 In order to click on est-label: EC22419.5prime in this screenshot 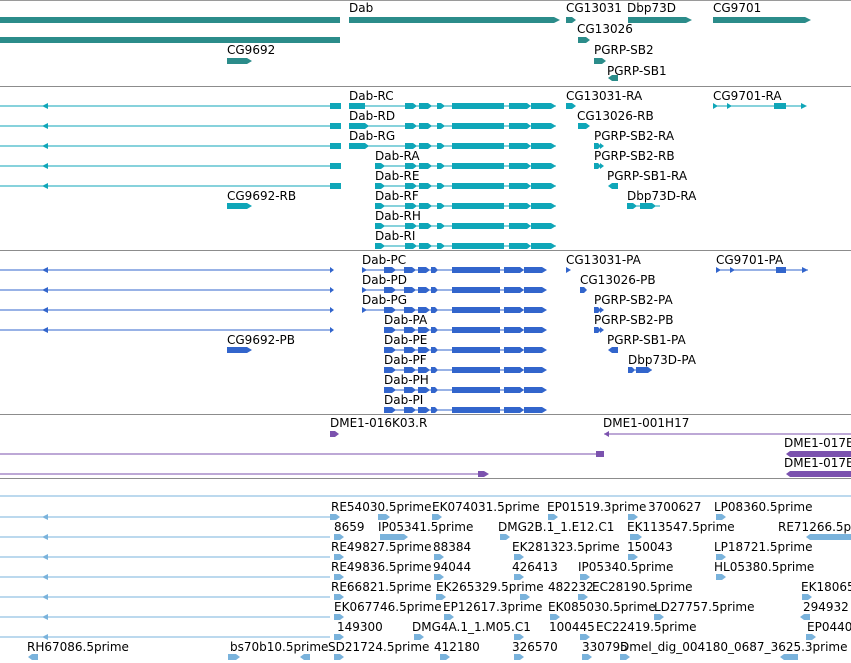, I will do `click(646, 627)`.